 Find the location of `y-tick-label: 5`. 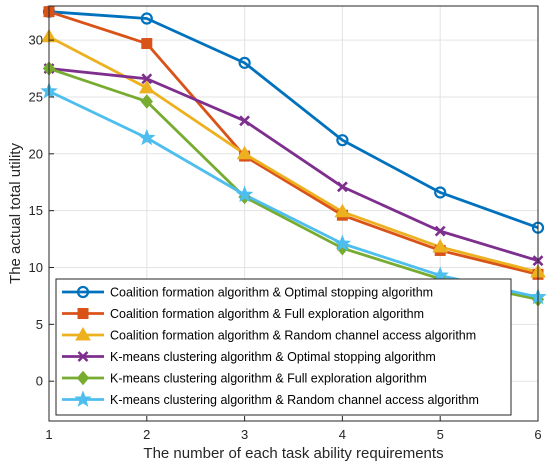

y-tick-label: 5 is located at coordinates (39, 324).